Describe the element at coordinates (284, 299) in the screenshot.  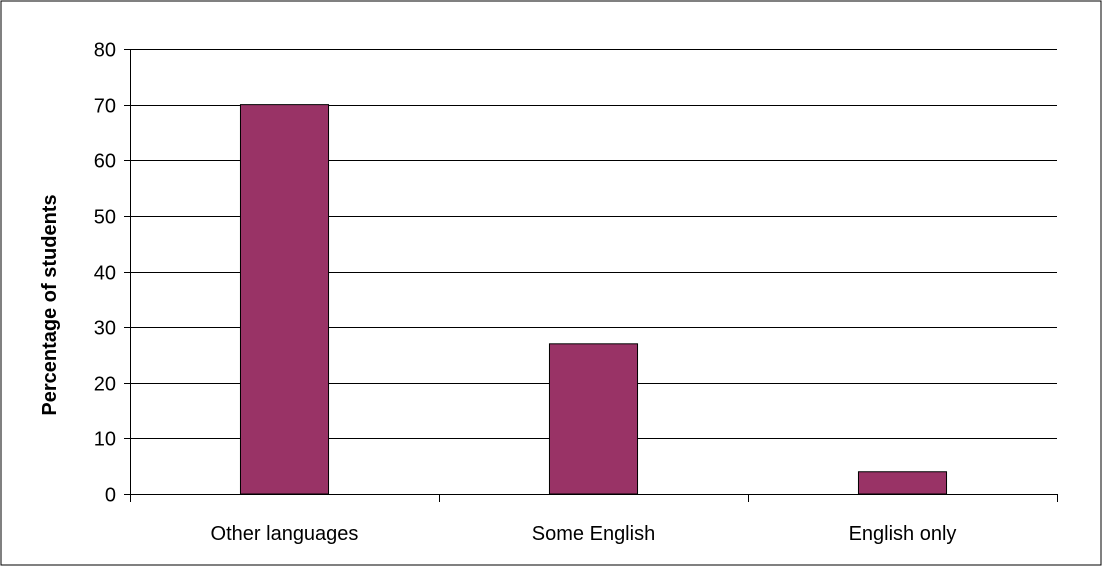
I see `bar-other-languages` at that location.